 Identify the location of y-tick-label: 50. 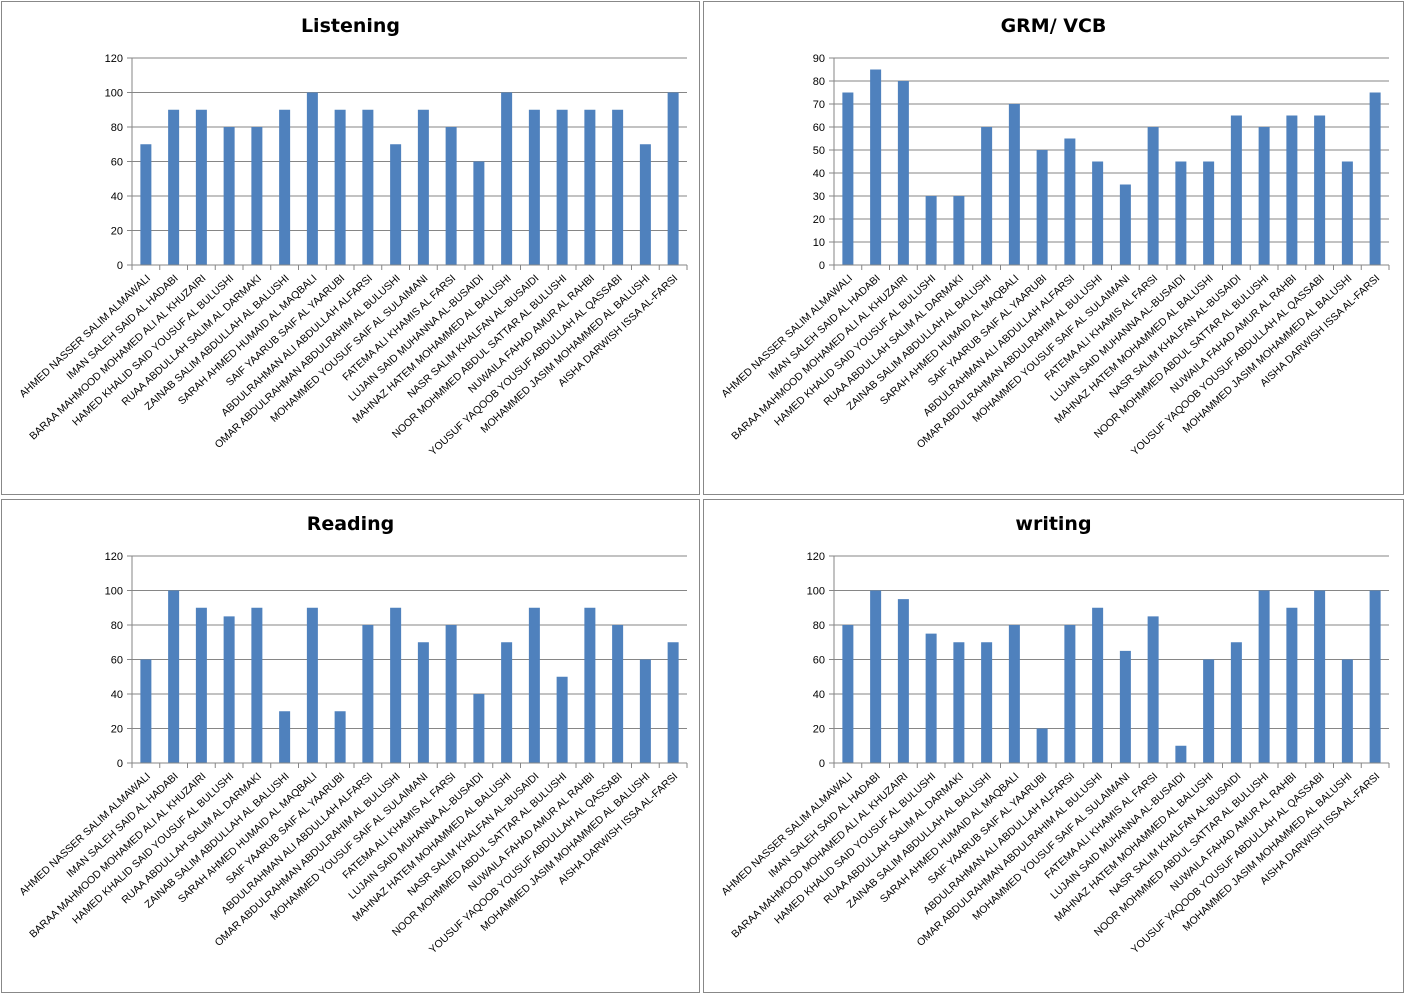
(819, 151).